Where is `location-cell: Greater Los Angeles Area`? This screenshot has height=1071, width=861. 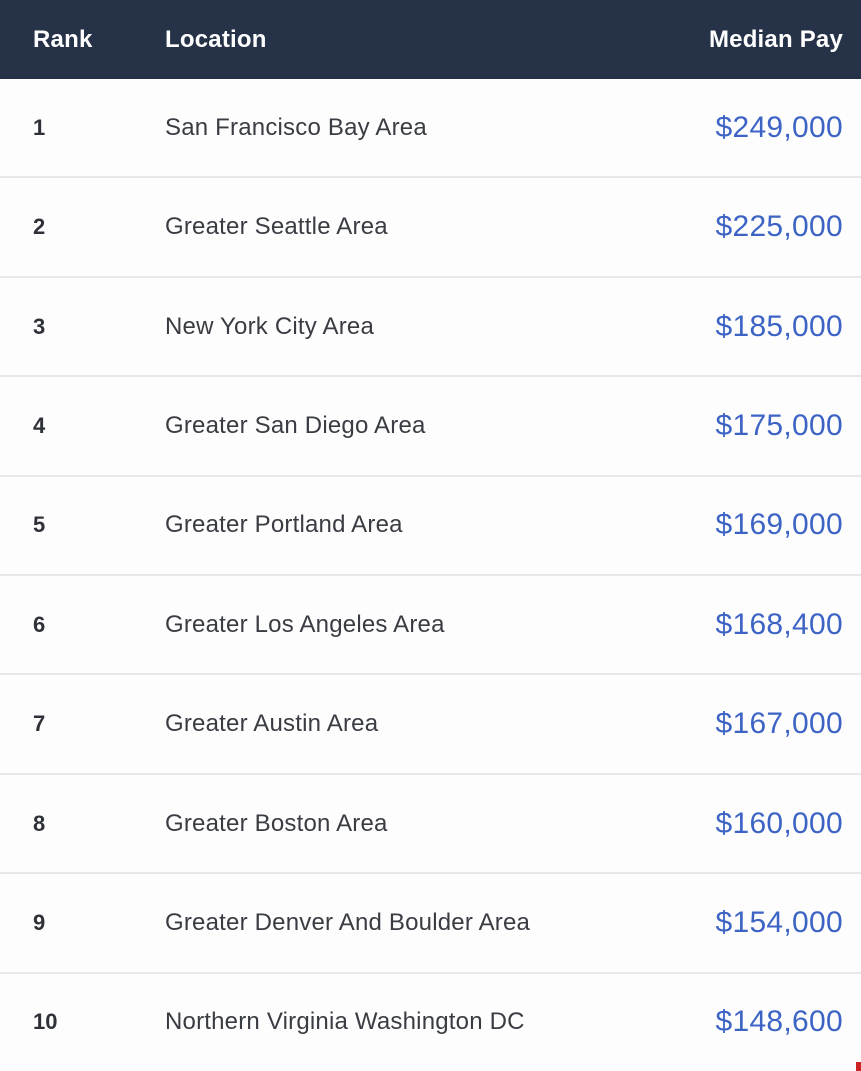
location-cell: Greater Los Angeles Area is located at coordinates (305, 624).